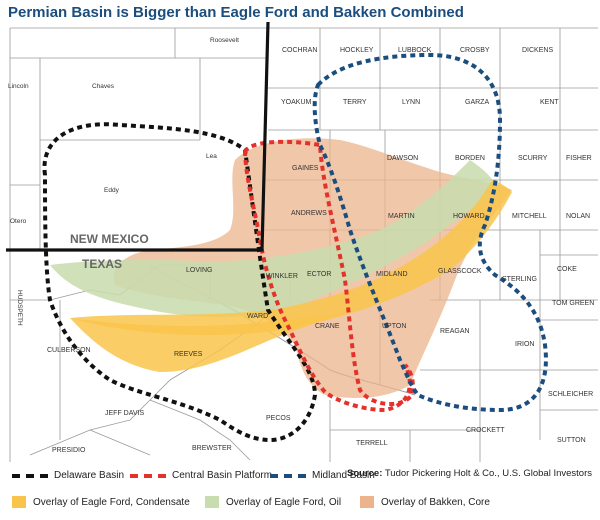 This screenshot has height=520, width=600. I want to click on legend-item-eagle-oil: Overlay of Eagle Ford, Oil, so click(273, 502).